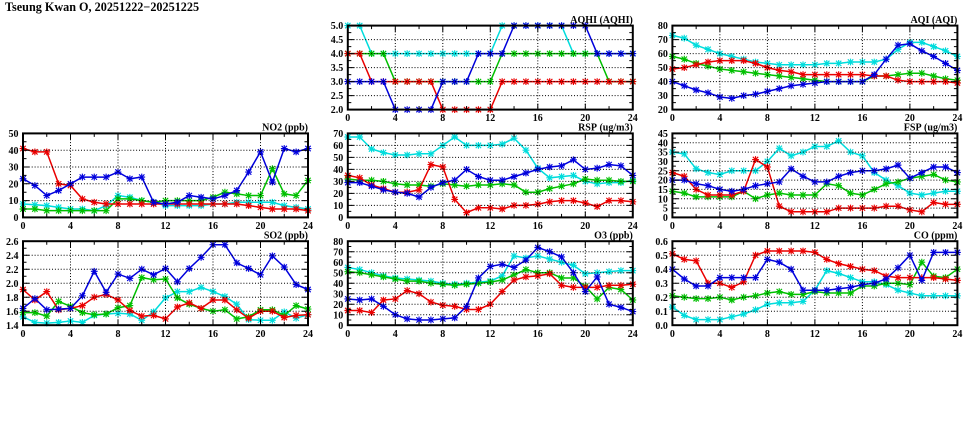  What do you see at coordinates (663, 134) in the screenshot?
I see `svg-text: 45` at bounding box center [663, 134].